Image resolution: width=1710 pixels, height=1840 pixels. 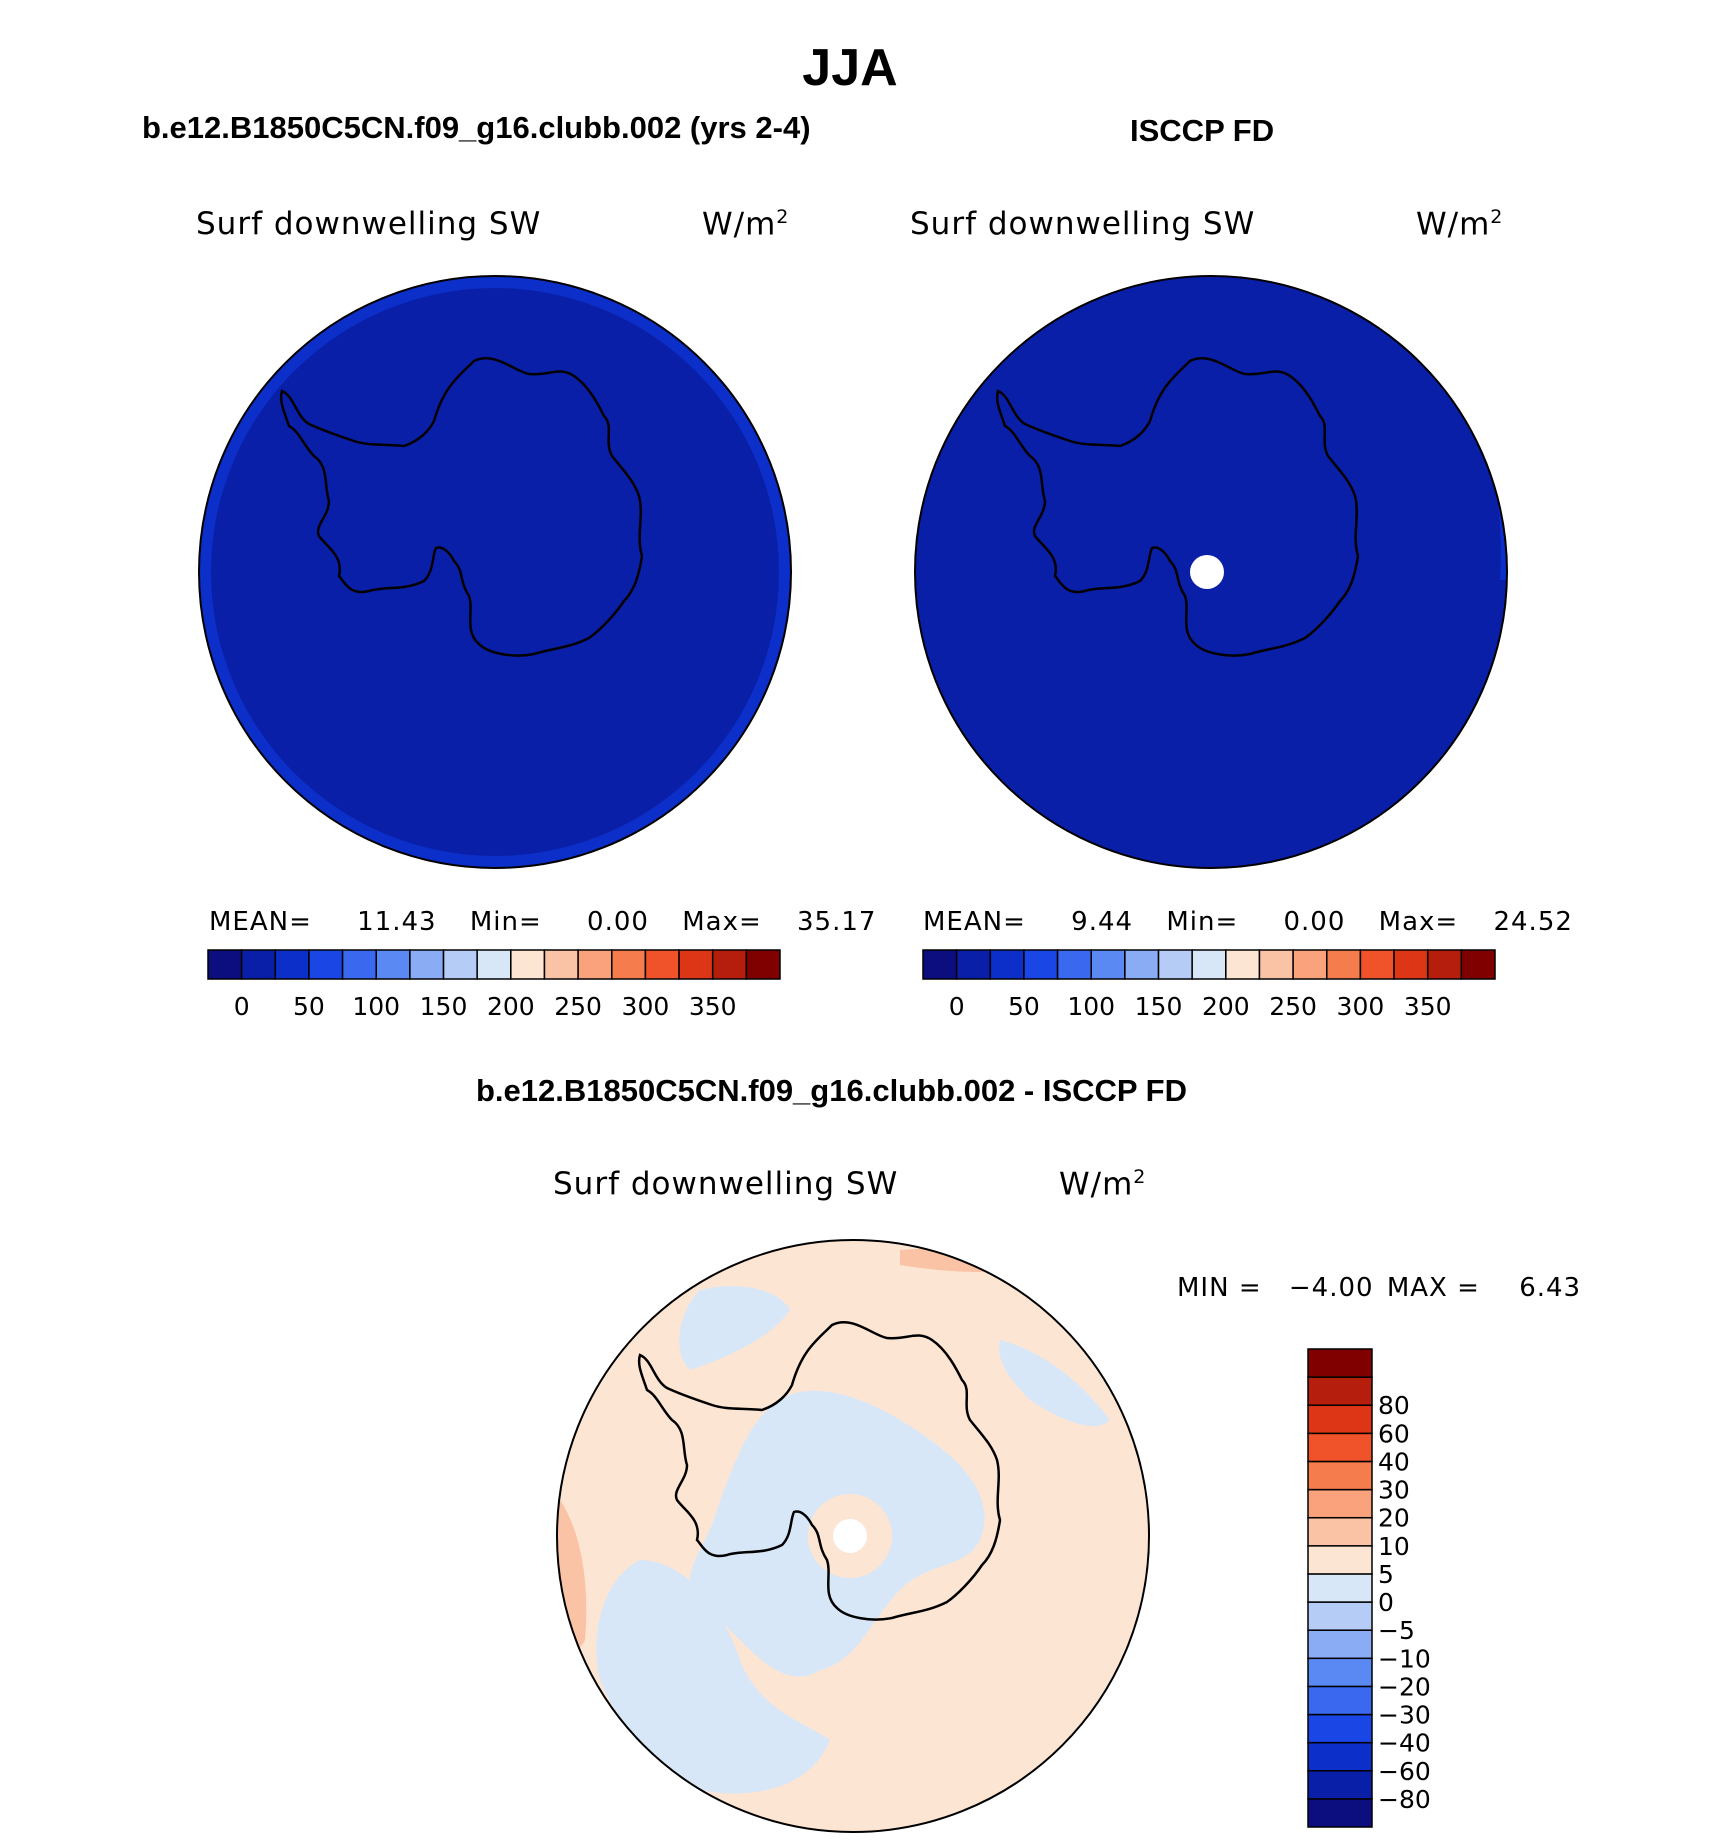 What do you see at coordinates (1433, 1288) in the screenshot?
I see `max-label: MAX =` at bounding box center [1433, 1288].